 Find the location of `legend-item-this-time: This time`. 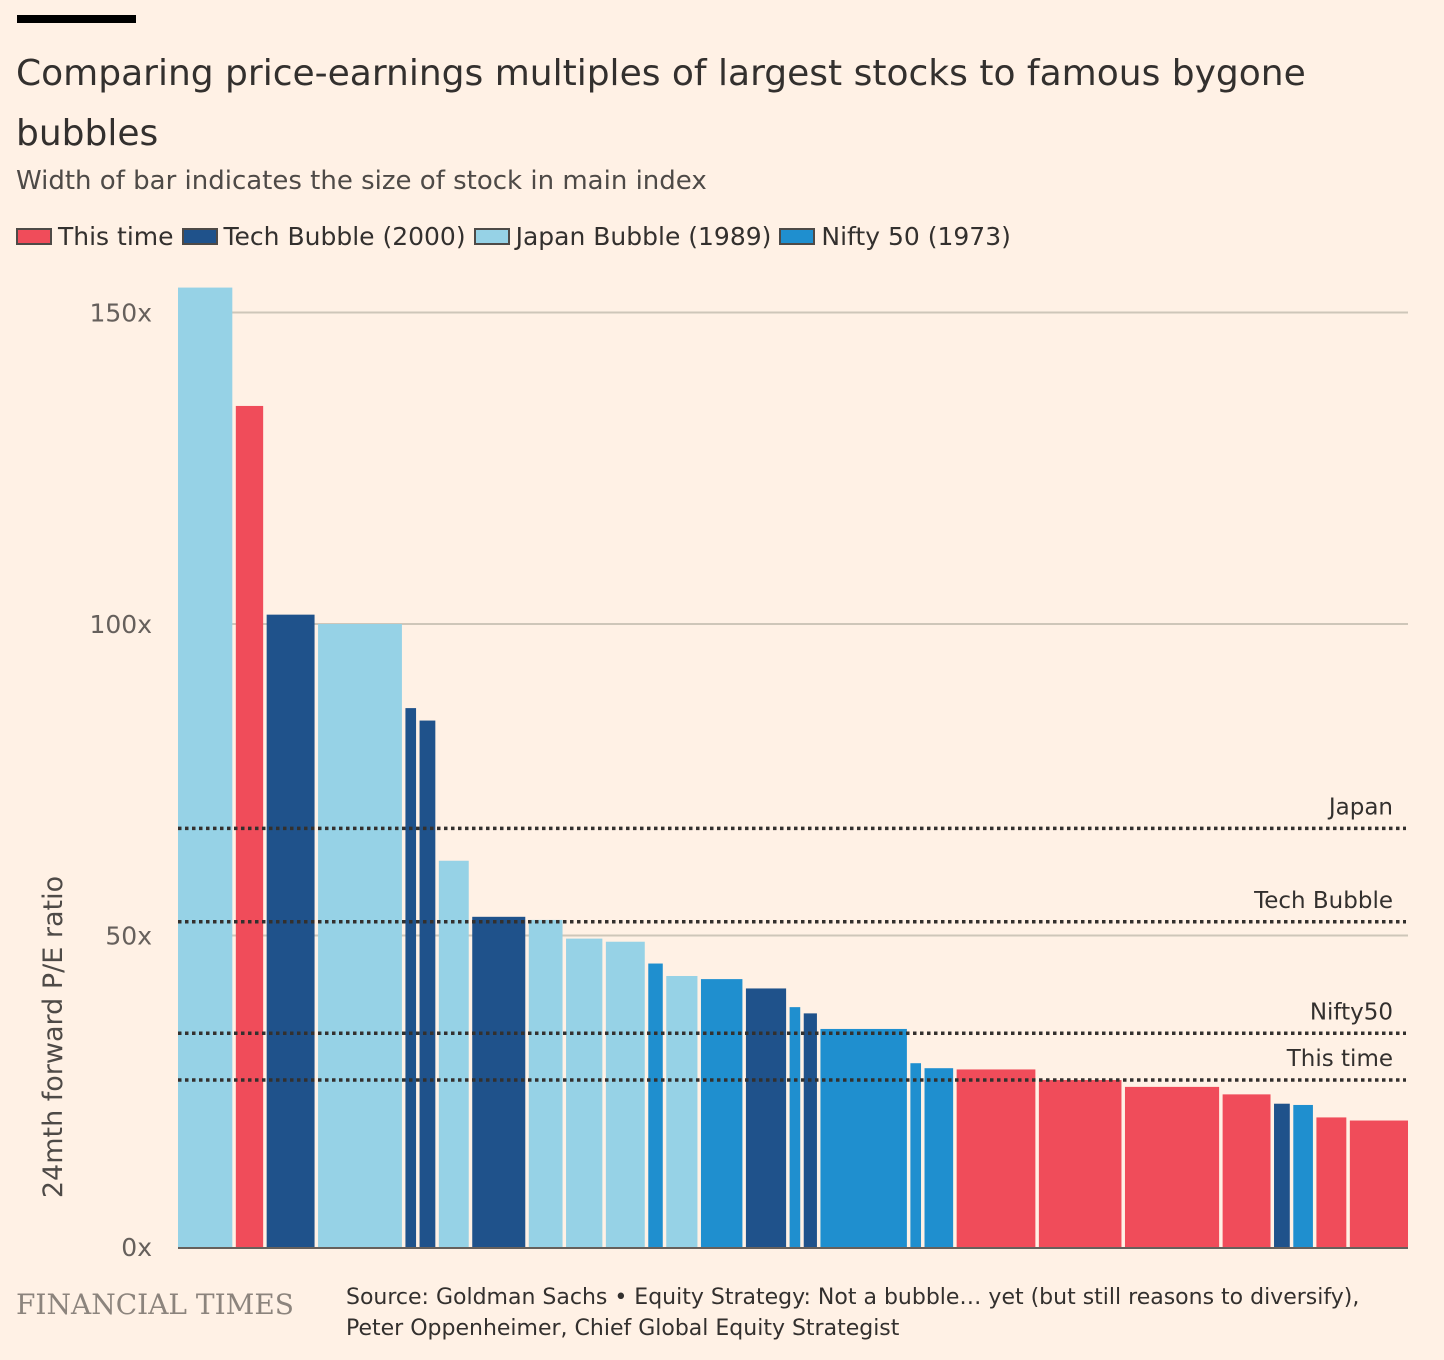

legend-item-this-time: This time is located at coordinates (95, 236).